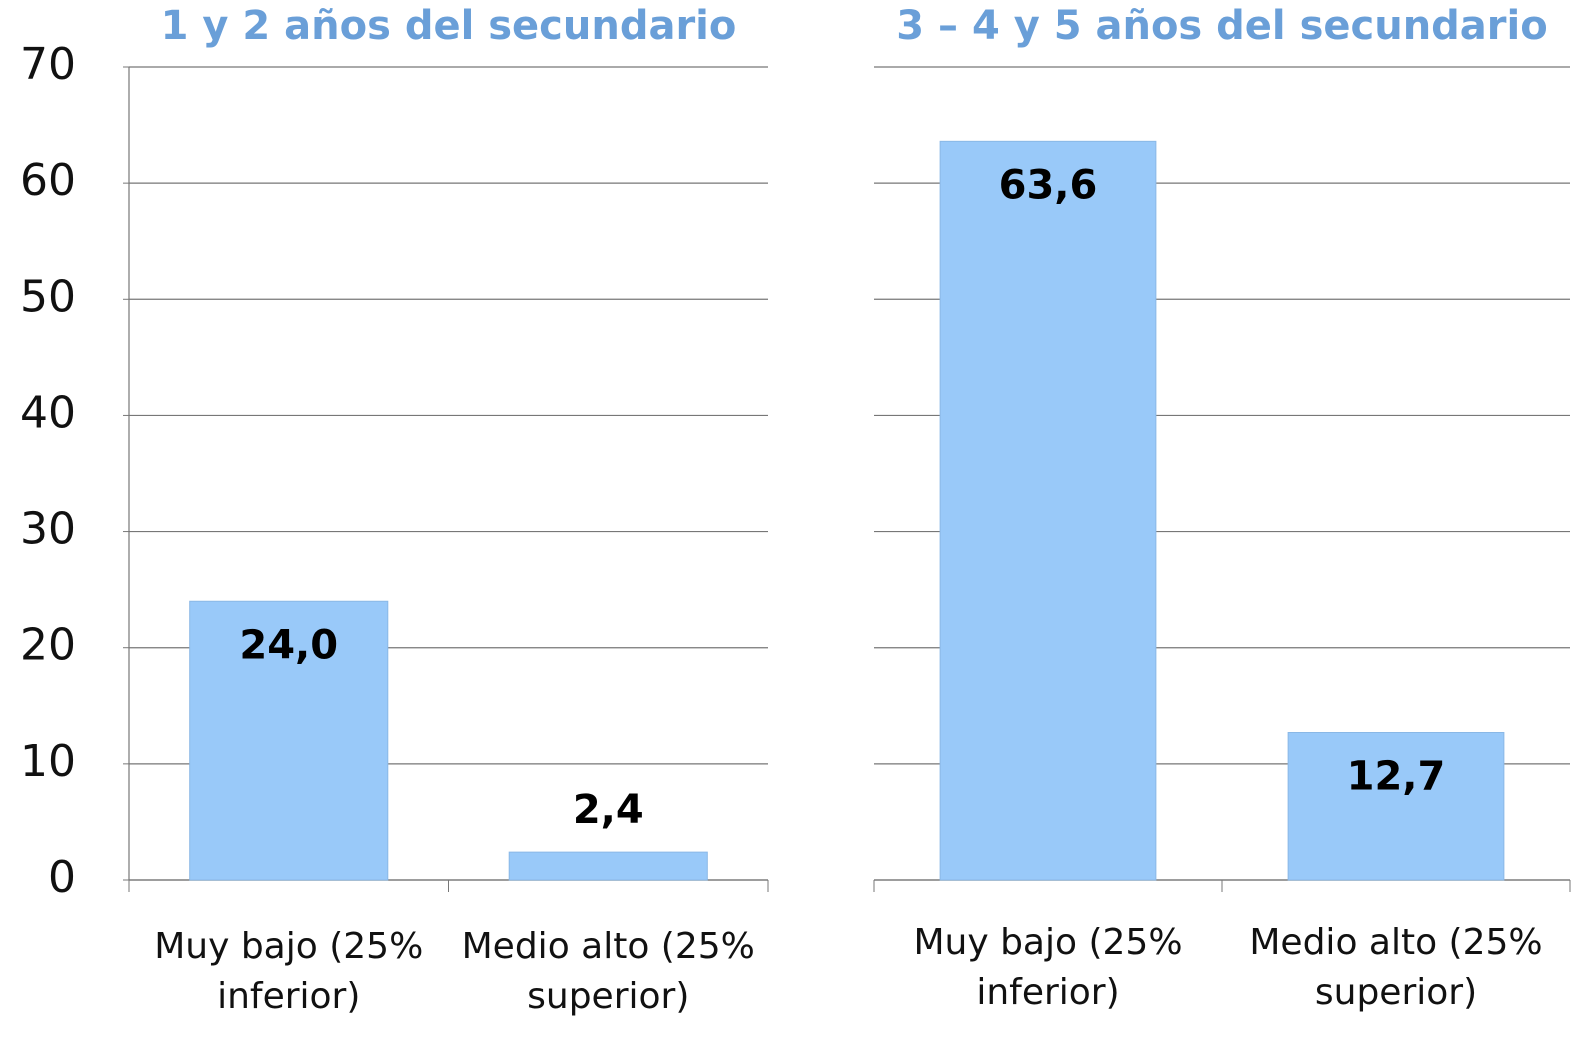 Image resolution: width=1590 pixels, height=1041 pixels. What do you see at coordinates (48, 296) in the screenshot?
I see `y-tick-label: 50` at bounding box center [48, 296].